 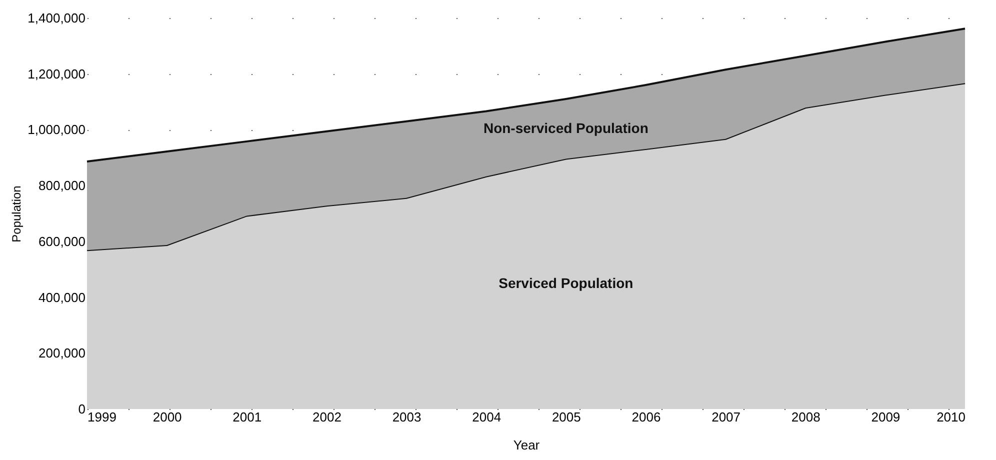 What do you see at coordinates (407, 417) in the screenshot?
I see `x-tick-label: 2003` at bounding box center [407, 417].